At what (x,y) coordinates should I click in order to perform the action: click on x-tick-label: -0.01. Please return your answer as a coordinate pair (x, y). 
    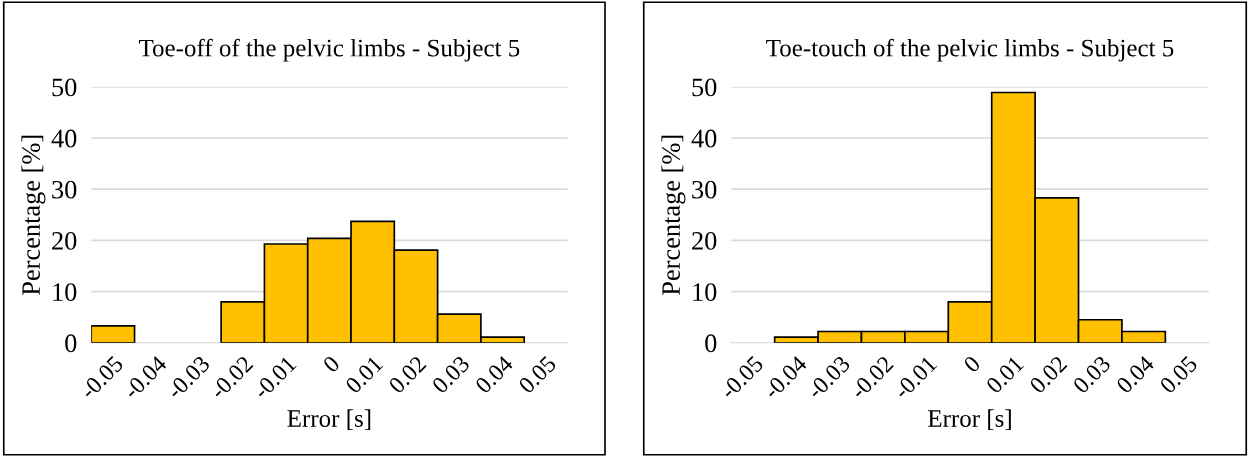
    Looking at the image, I should click on (274, 377).